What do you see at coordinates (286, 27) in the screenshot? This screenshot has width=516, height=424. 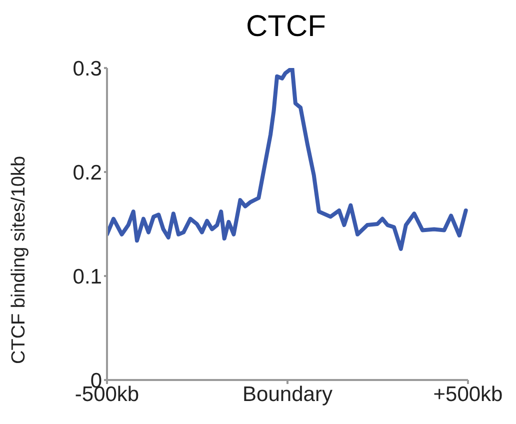 I see `chart-title: CTCF` at bounding box center [286, 27].